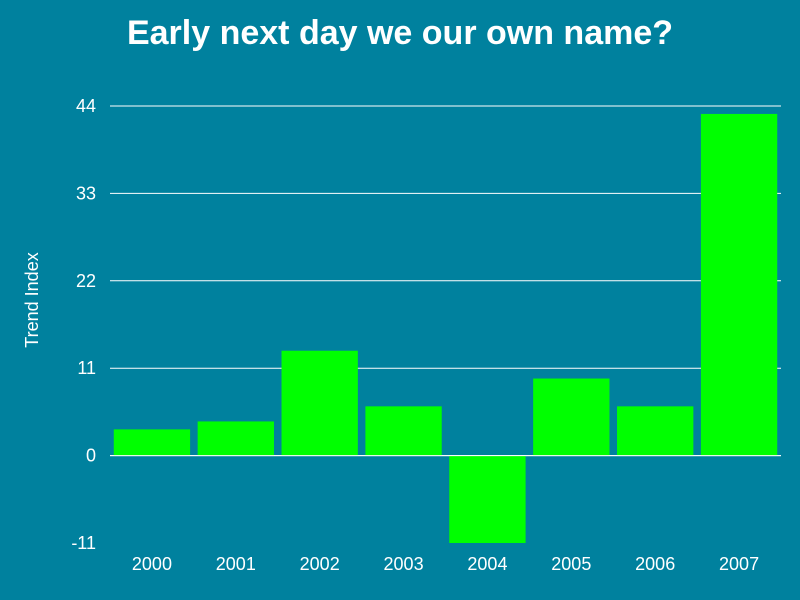 The height and width of the screenshot is (600, 800). What do you see at coordinates (236, 564) in the screenshot?
I see `x-tick-label: 2001` at bounding box center [236, 564].